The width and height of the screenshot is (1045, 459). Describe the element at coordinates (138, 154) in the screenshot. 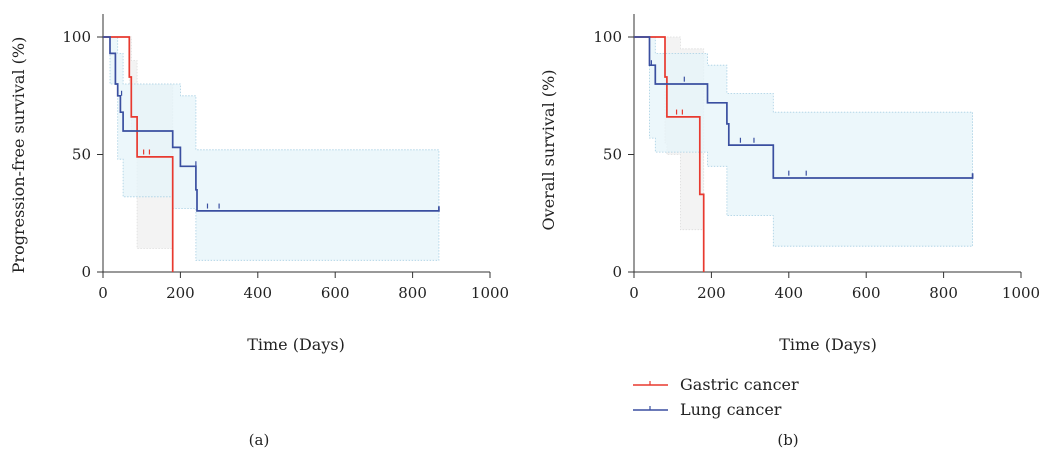

I see `panel-a-series-line-gastric` at that location.